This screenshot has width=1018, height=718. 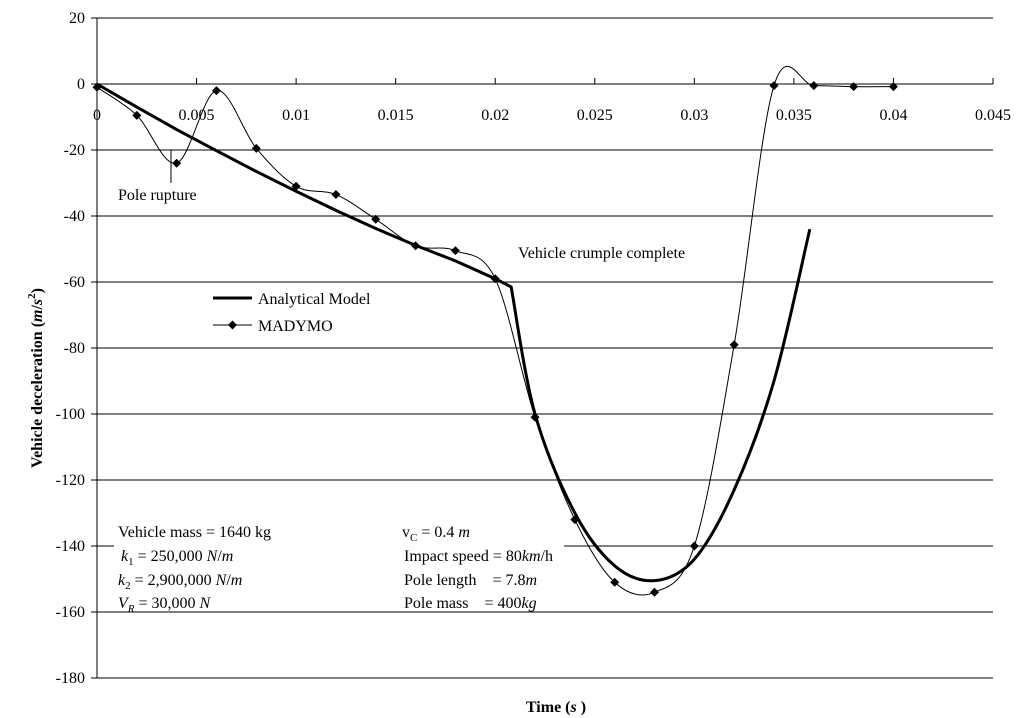 I want to click on x-tick-label: 0.045, so click(x=993, y=115).